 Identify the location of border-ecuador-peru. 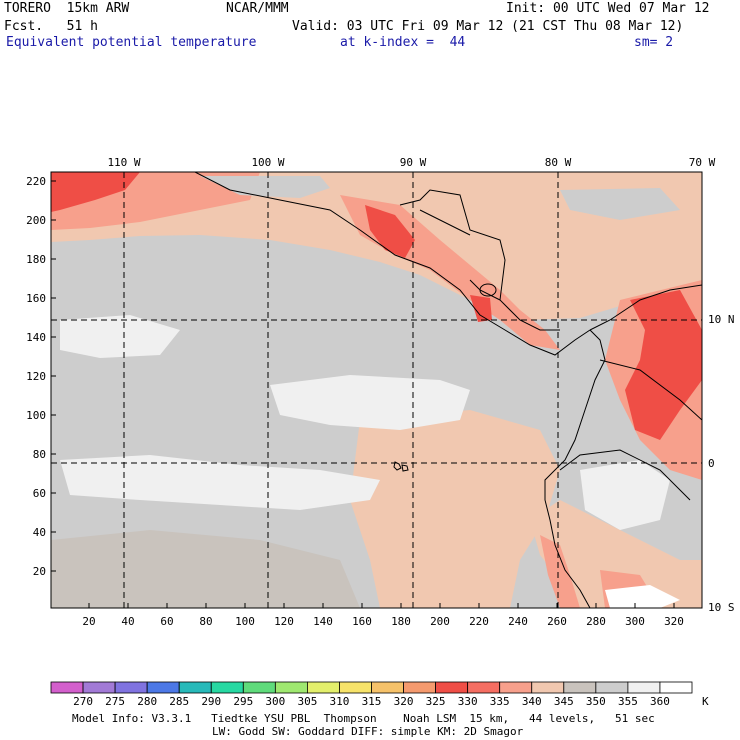
(625, 475).